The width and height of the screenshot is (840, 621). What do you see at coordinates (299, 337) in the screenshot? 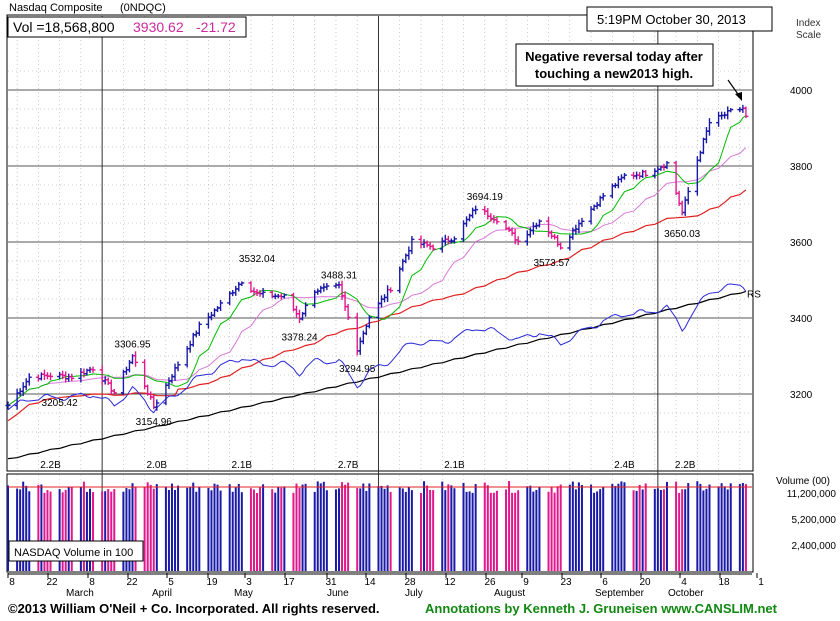
I see `price-label: 3378.24` at bounding box center [299, 337].